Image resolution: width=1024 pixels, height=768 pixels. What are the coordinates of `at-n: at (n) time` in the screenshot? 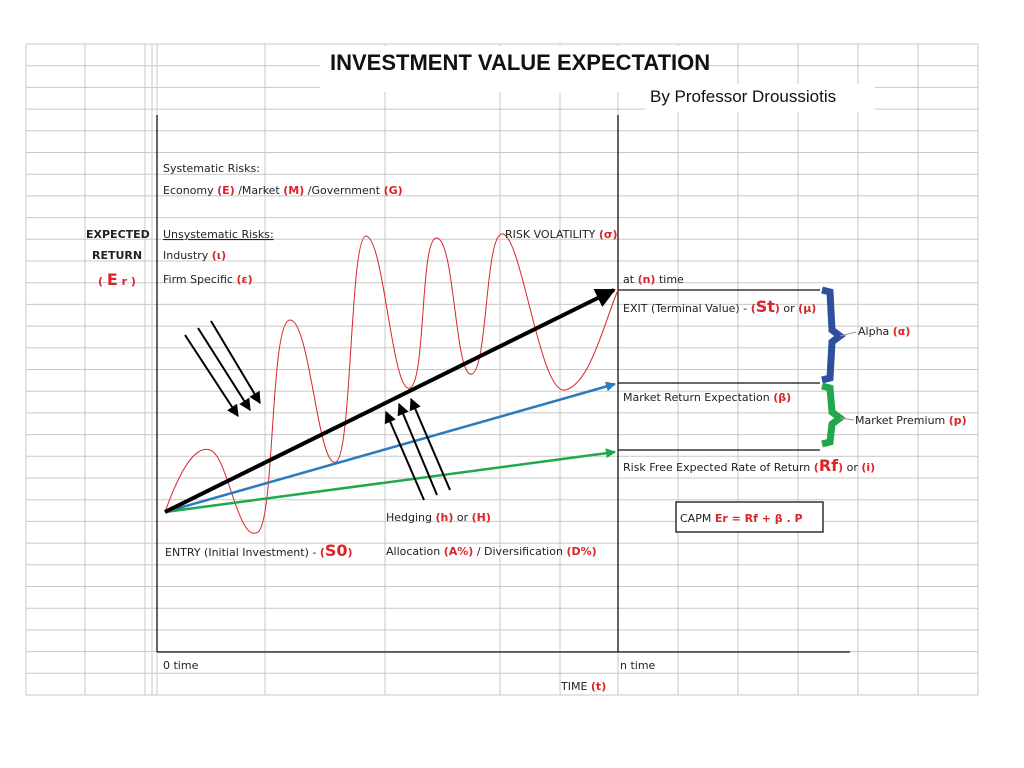 It's located at (653, 279).